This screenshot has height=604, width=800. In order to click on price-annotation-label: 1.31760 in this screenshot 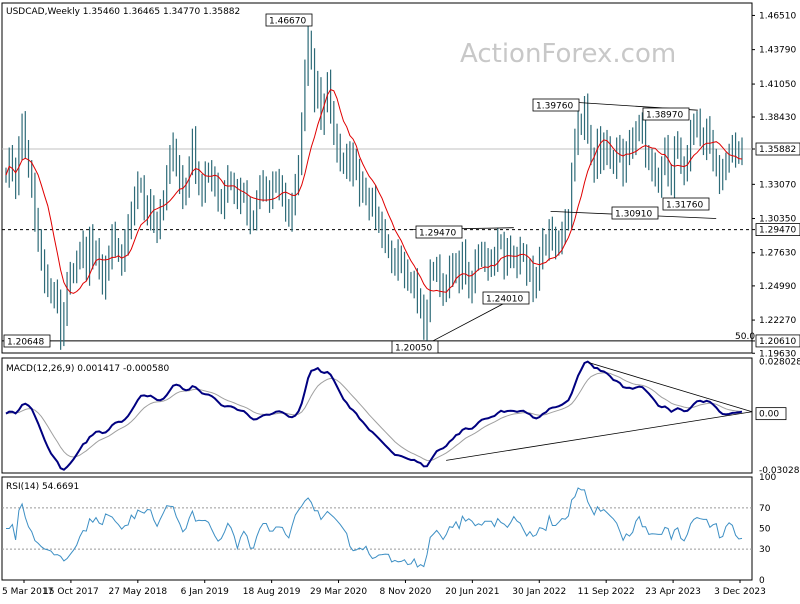, I will do `click(684, 206)`.